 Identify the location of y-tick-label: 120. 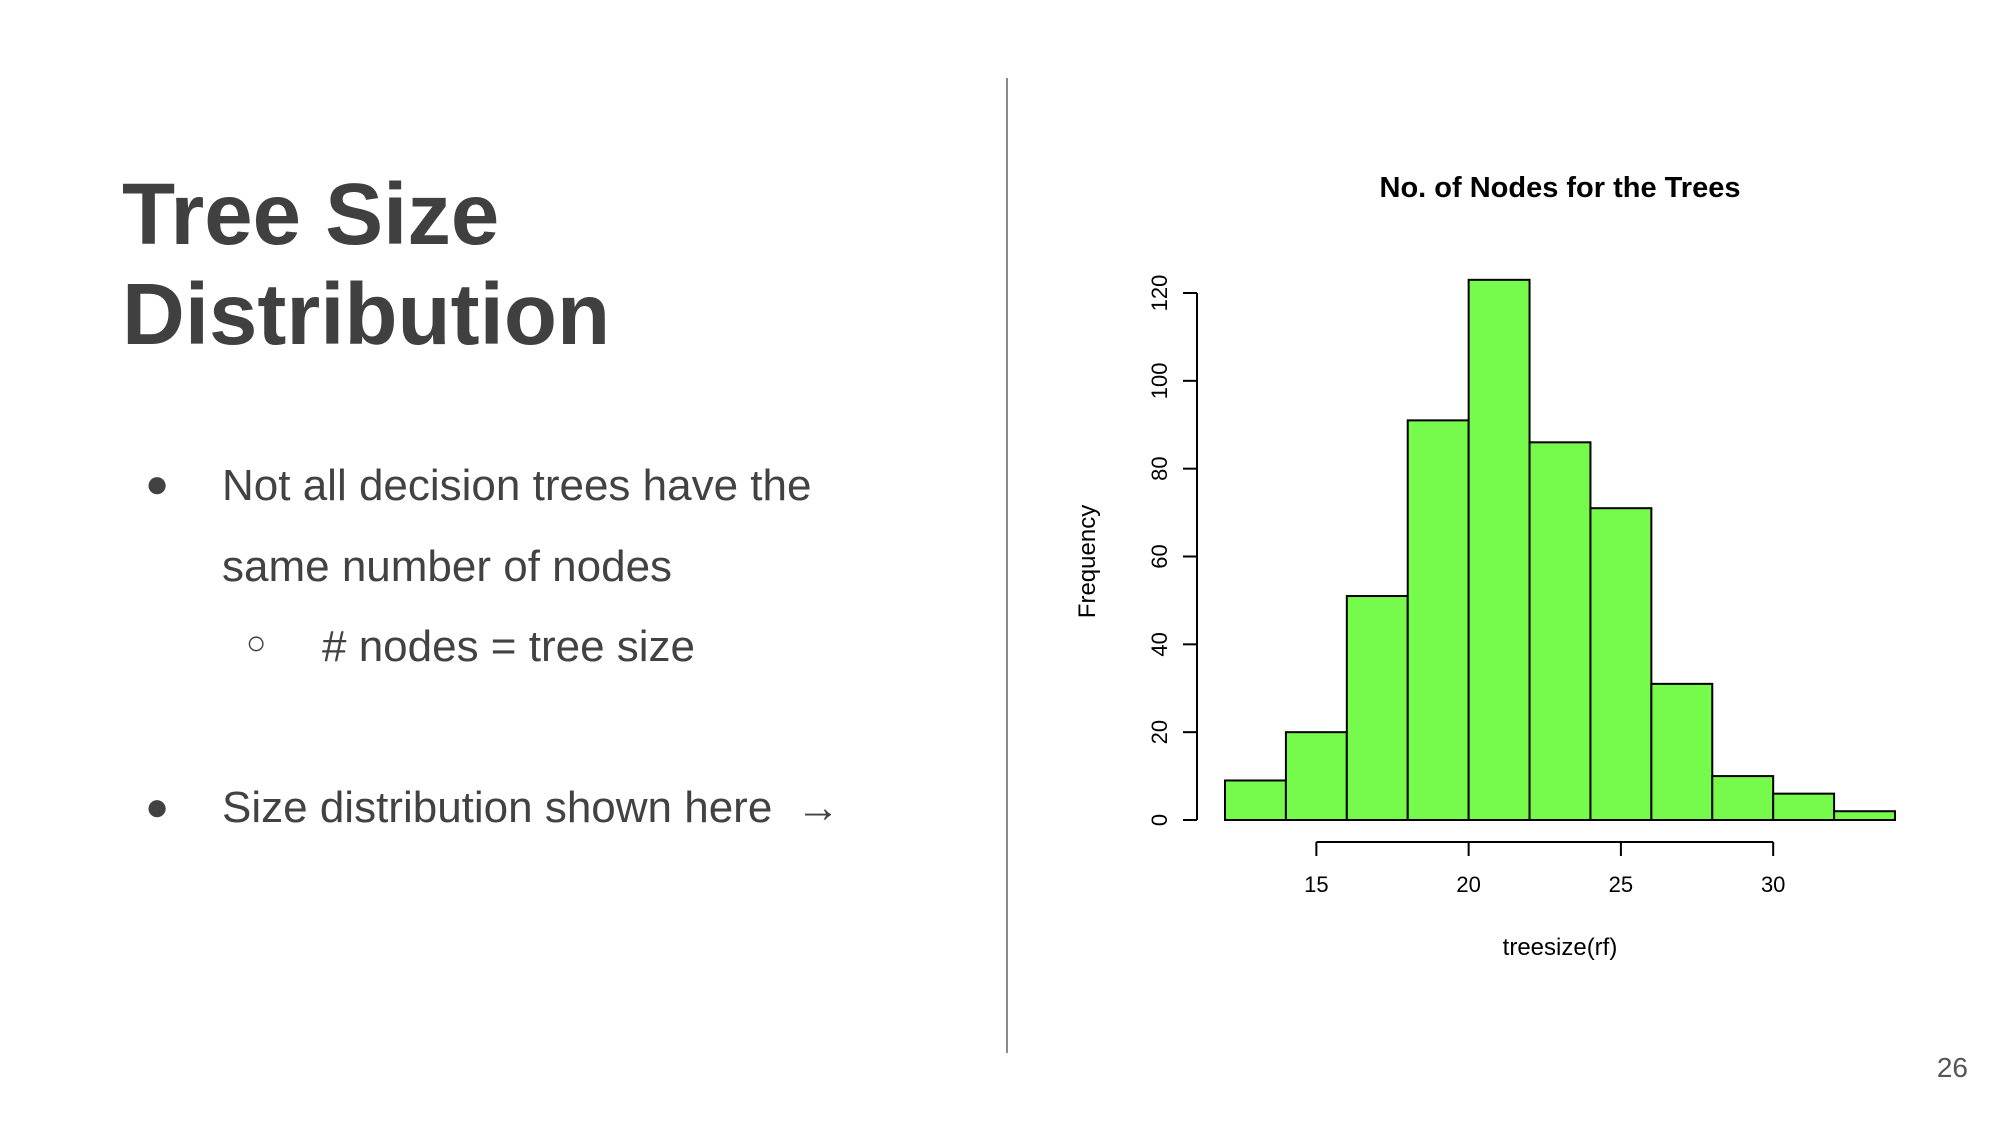
(1159, 293).